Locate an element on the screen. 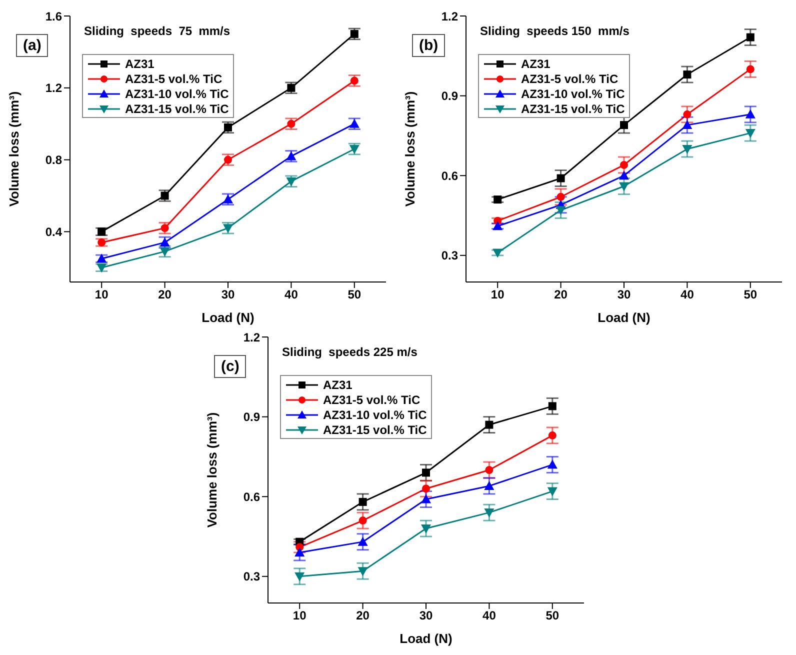  y-tick-label: 0.4 is located at coordinates (53, 231).